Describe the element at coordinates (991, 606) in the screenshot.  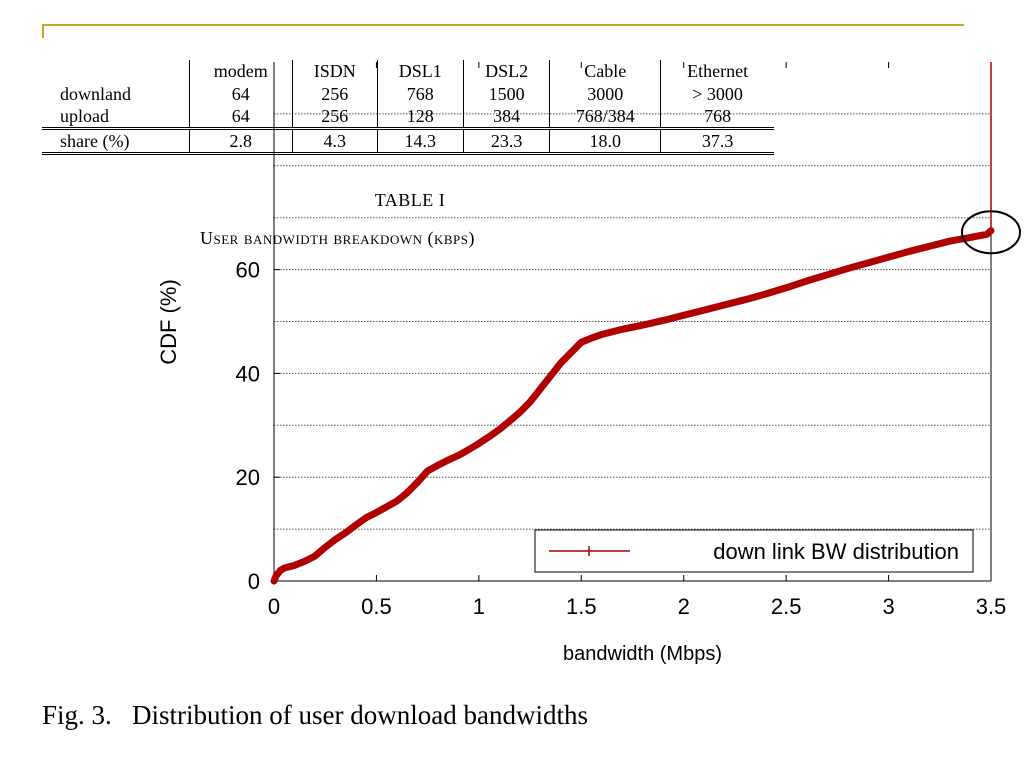
I see `x-tick-label: 3.5` at that location.